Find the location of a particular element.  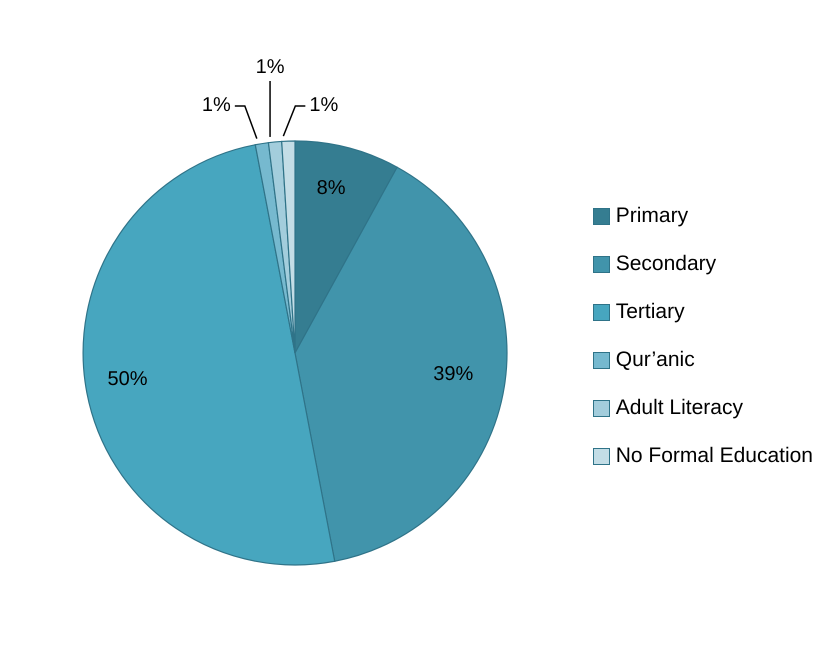

legend-label: No Formal Education is located at coordinates (714, 456).